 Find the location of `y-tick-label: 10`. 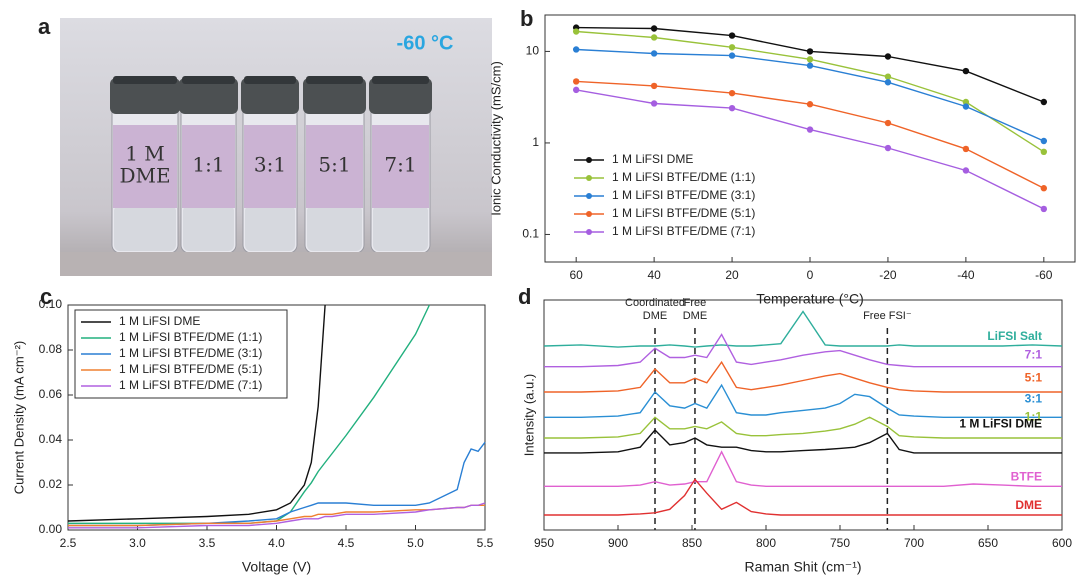

y-tick-label: 10 is located at coordinates (533, 51).